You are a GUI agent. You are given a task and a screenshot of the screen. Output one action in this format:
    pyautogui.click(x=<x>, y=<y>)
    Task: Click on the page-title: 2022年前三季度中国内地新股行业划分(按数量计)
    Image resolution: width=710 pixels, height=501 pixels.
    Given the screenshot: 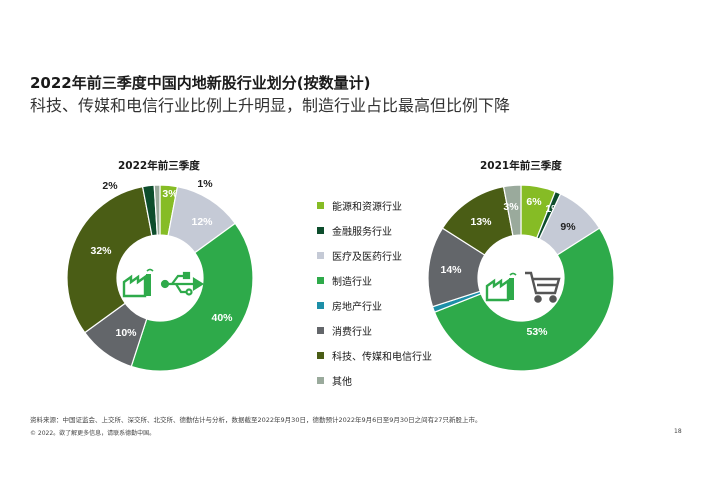 What is the action you would take?
    pyautogui.click(x=200, y=83)
    